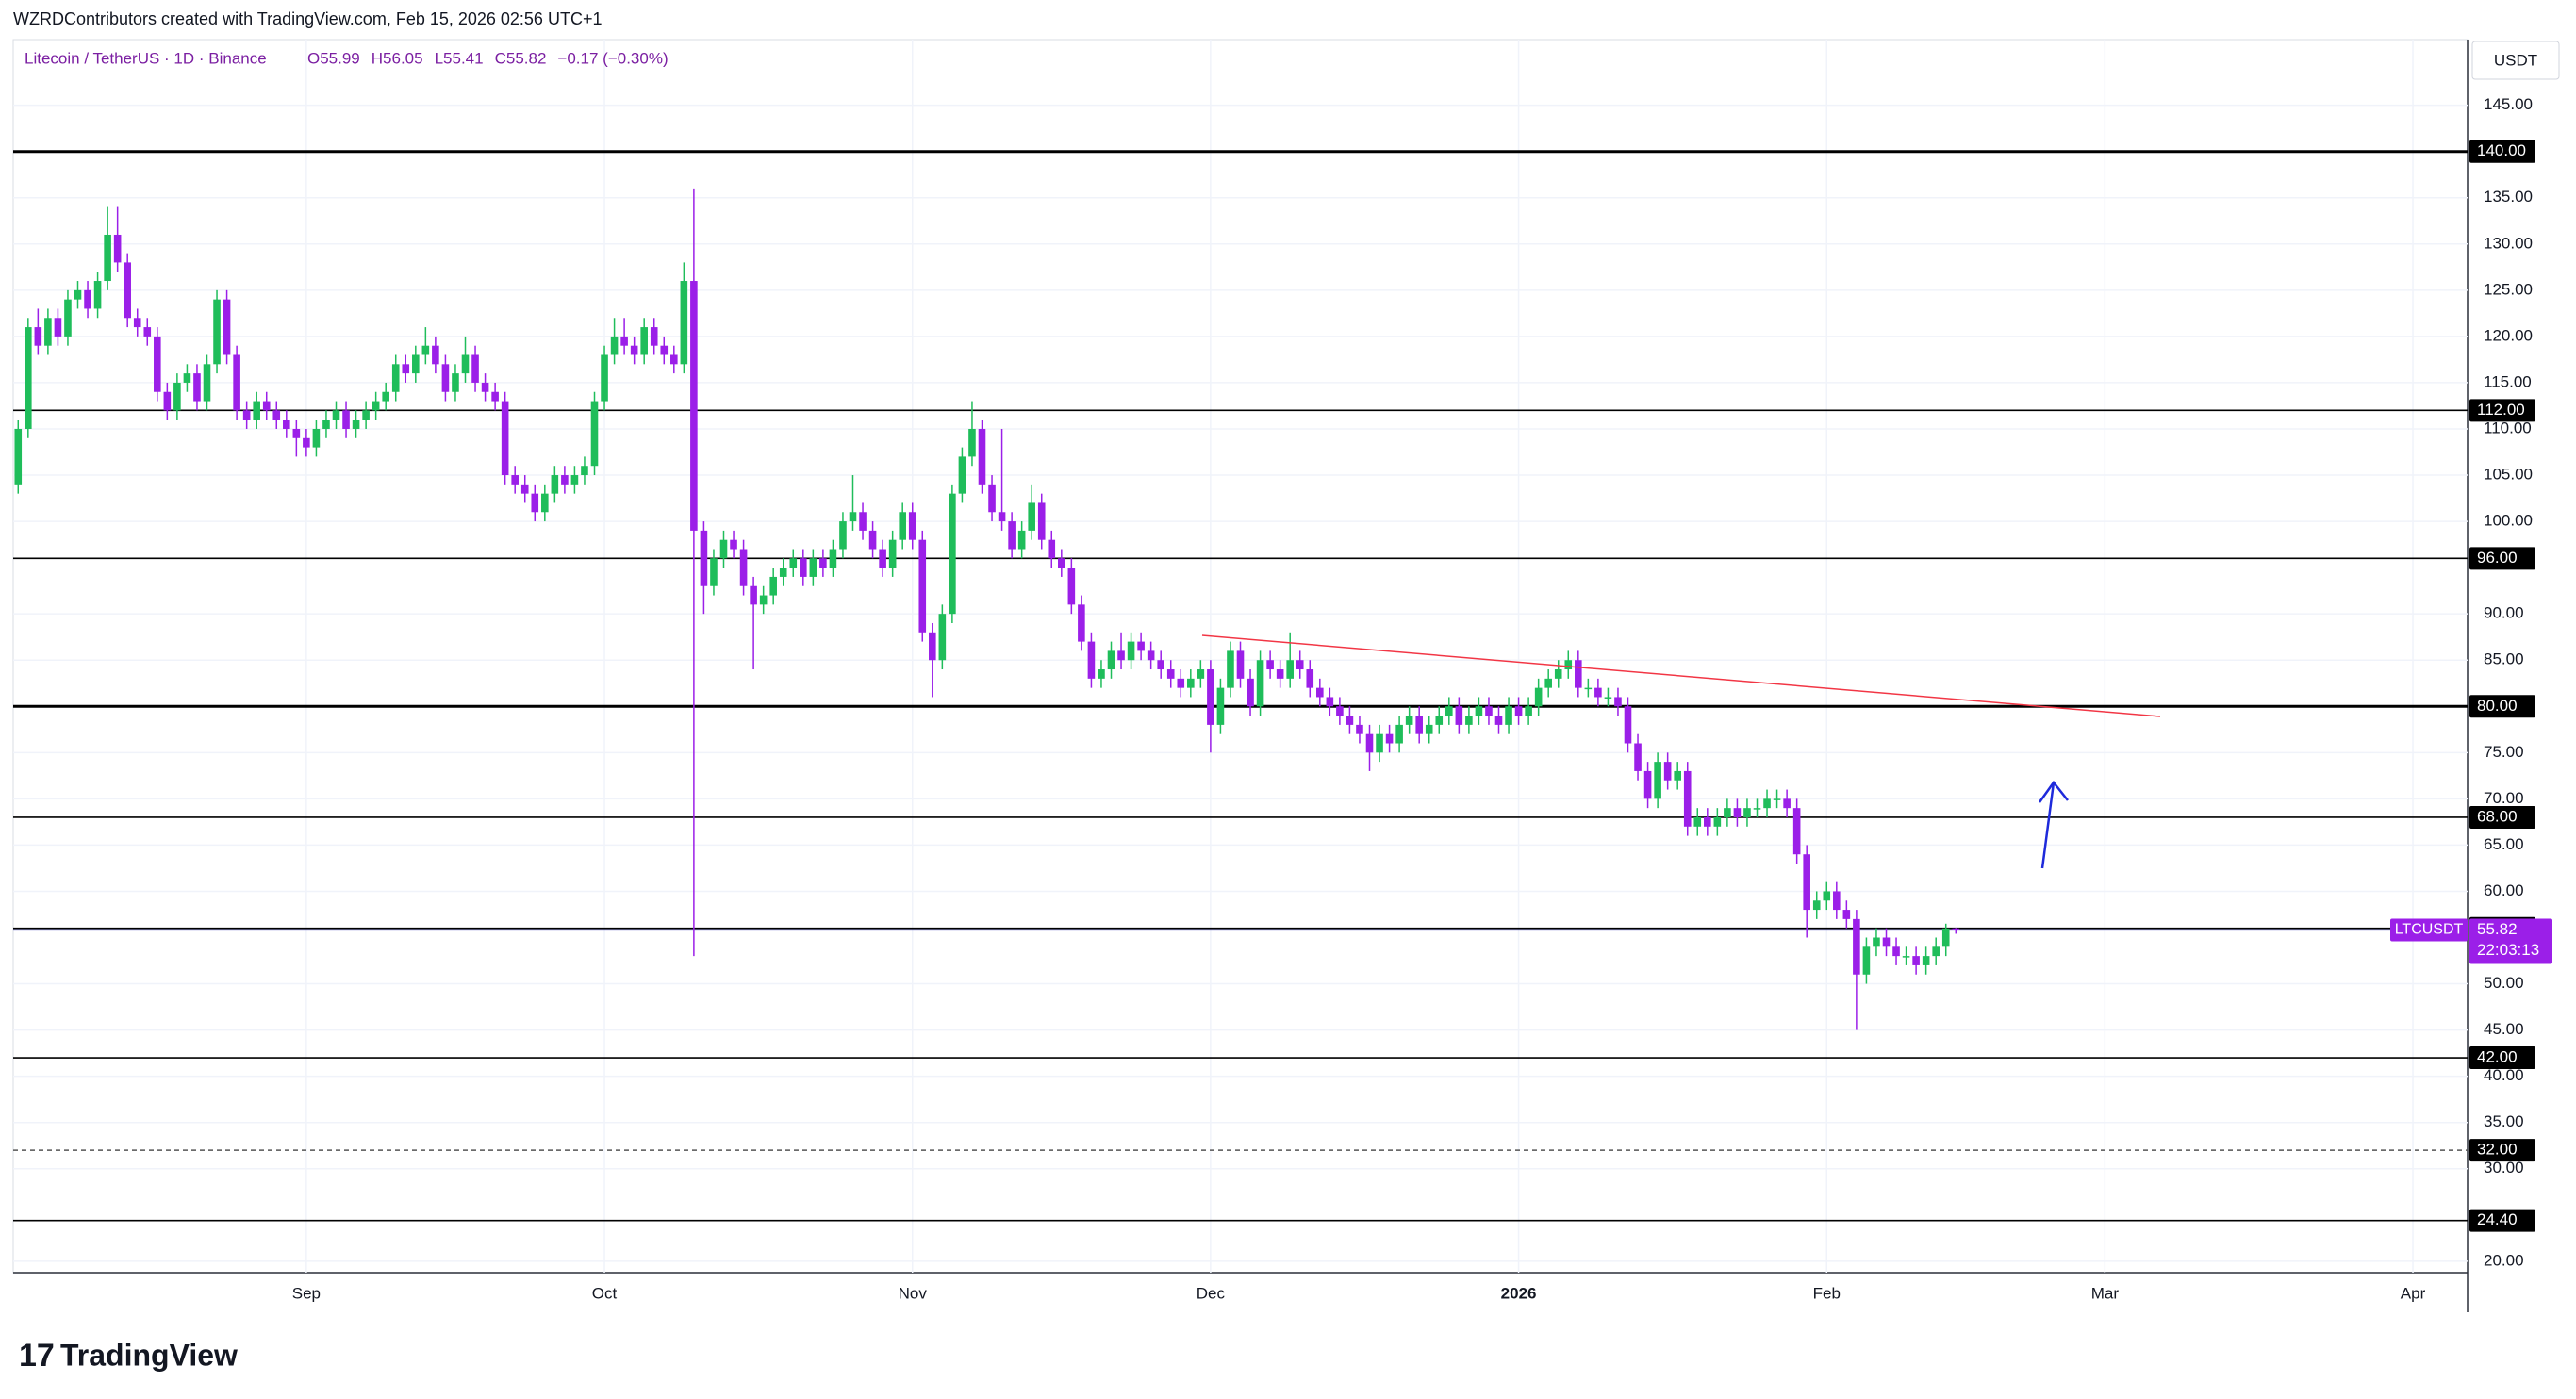  Describe the element at coordinates (333, 58) in the screenshot. I see `legend-value: O55.99` at that location.